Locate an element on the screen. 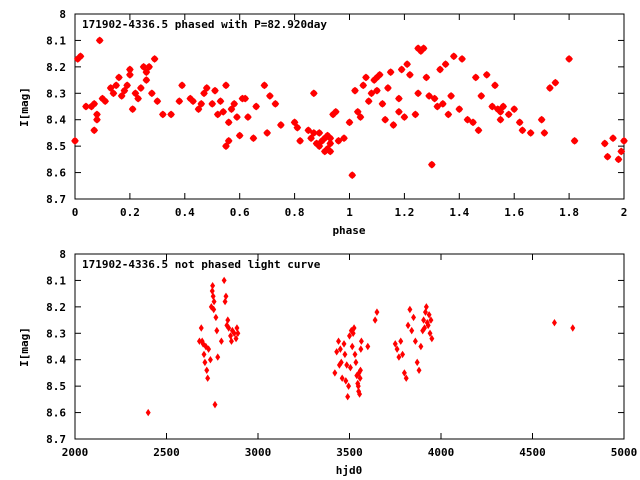 The image size is (640, 480). phased-x-tick-label: 1.8 is located at coordinates (569, 212).